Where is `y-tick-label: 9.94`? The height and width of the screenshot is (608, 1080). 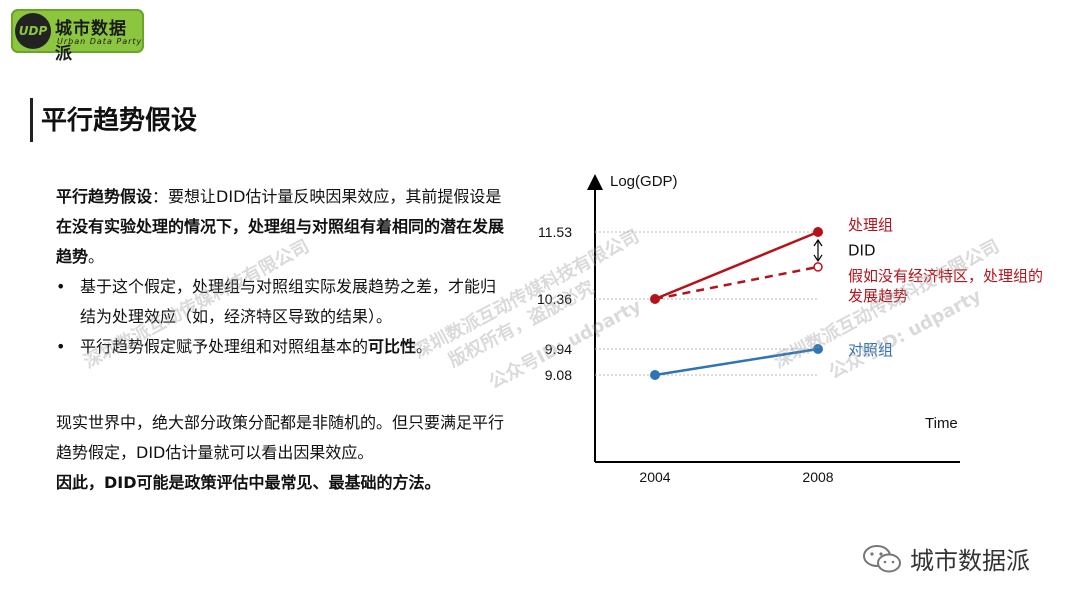
y-tick-label: 9.94 is located at coordinates (558, 349).